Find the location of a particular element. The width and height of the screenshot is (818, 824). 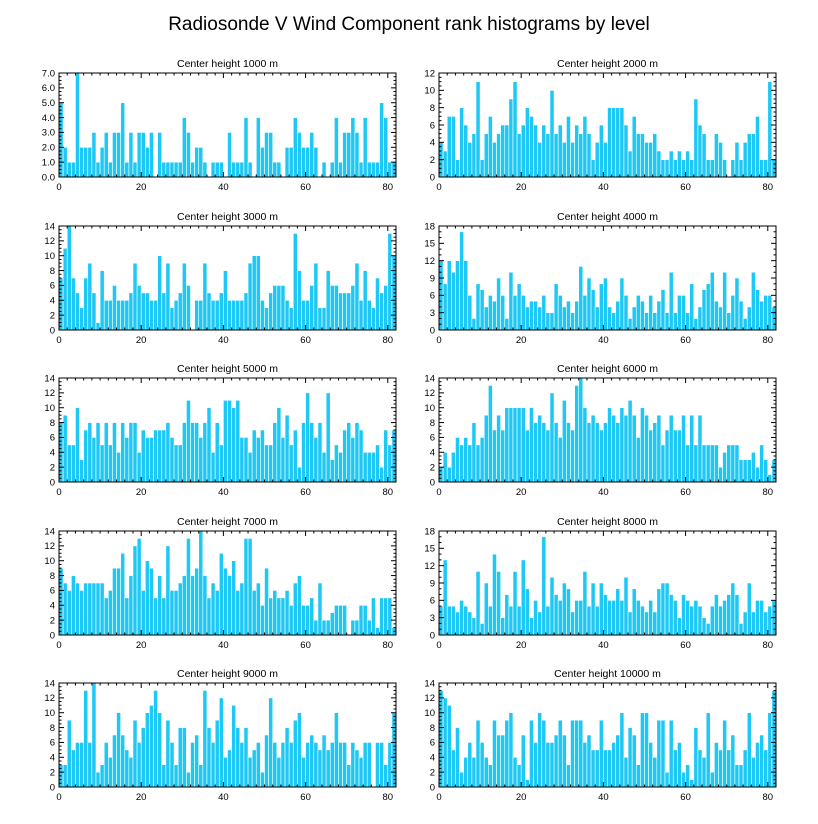

y-tick-label: 6.0 is located at coordinates (48, 88).